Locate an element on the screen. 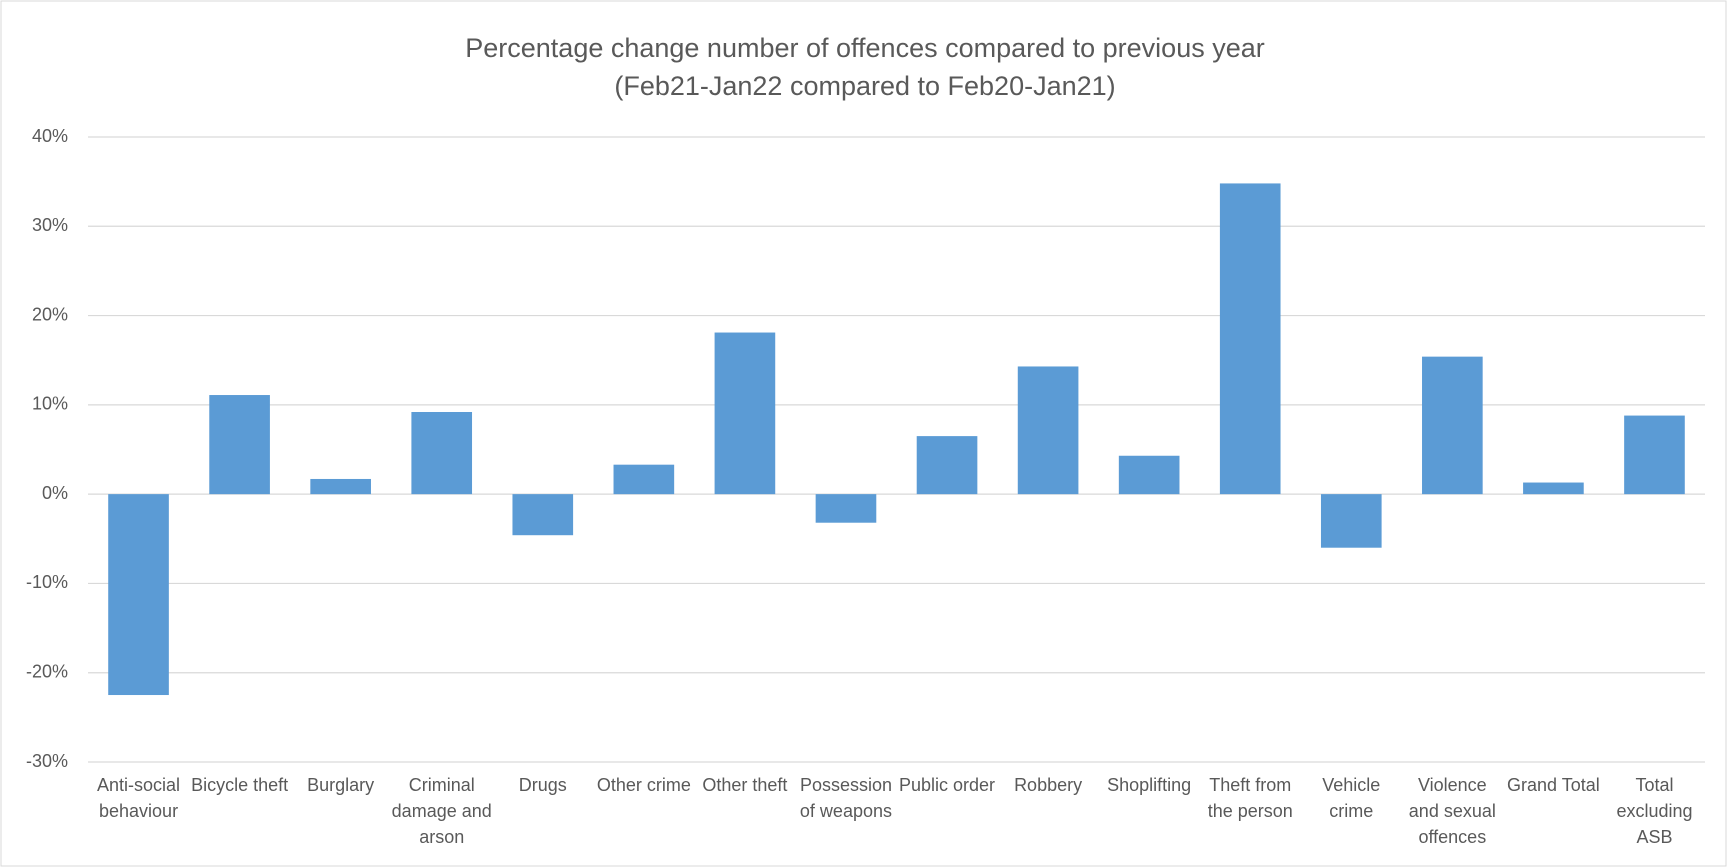  x-tick-label: Grand Total is located at coordinates (1553, 785).